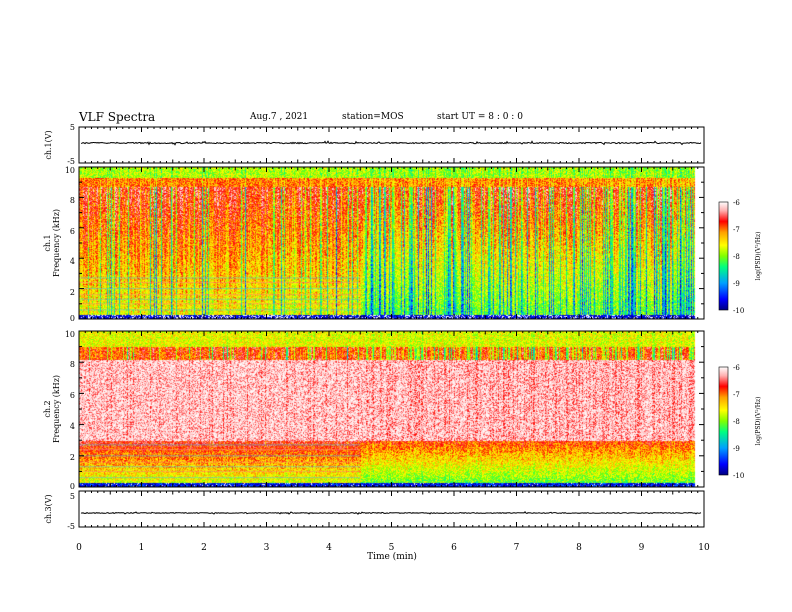 This screenshot has height=612, width=792. I want to click on colorbar-ch2: -6 -7 -8 -9 -10 log(PSD)(V²/Hz), so click(740, 422).